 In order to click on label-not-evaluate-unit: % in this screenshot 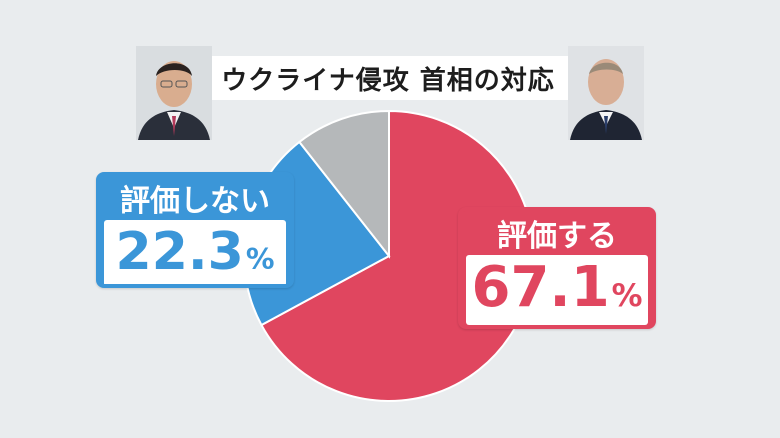, I will do `click(260, 259)`.